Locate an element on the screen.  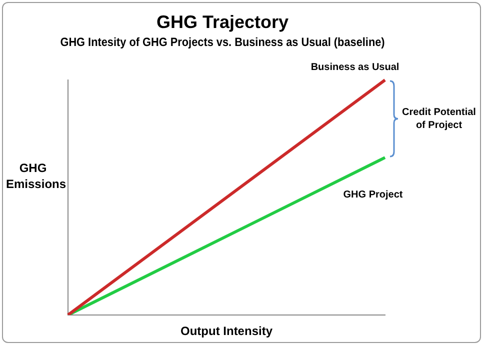
chart-title: GHG Trajectory is located at coordinates (222, 22).